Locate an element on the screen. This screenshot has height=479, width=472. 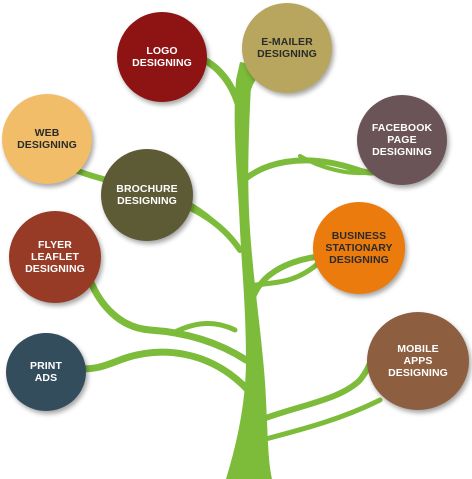
node-label: LOGO DESIGNING is located at coordinates (162, 57).